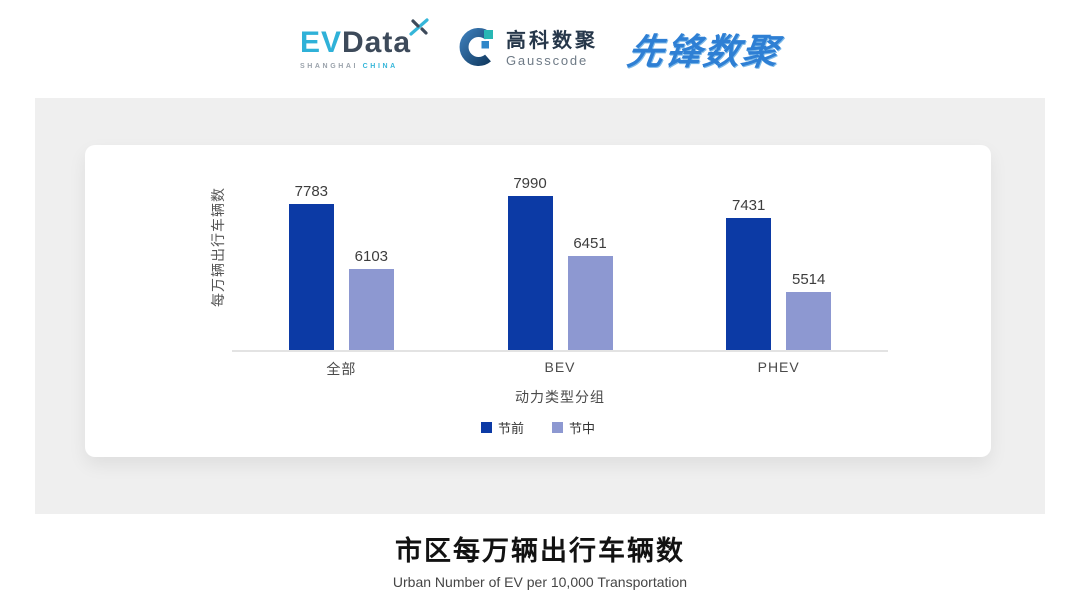  What do you see at coordinates (218, 247) in the screenshot?
I see `y-axis-label: 每万辆出行车辆数` at bounding box center [218, 247].